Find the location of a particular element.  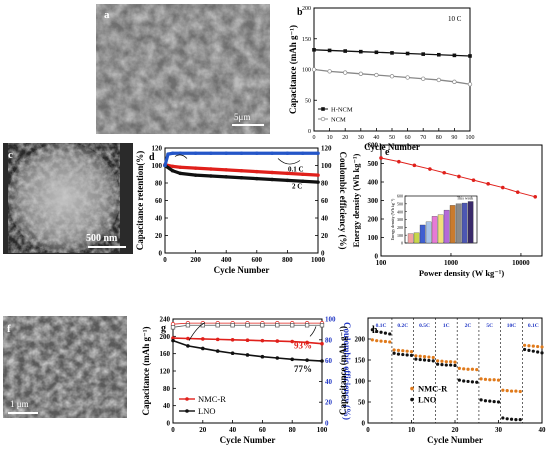

inset-y-tick-label: 100 is located at coordinates (400, 235).